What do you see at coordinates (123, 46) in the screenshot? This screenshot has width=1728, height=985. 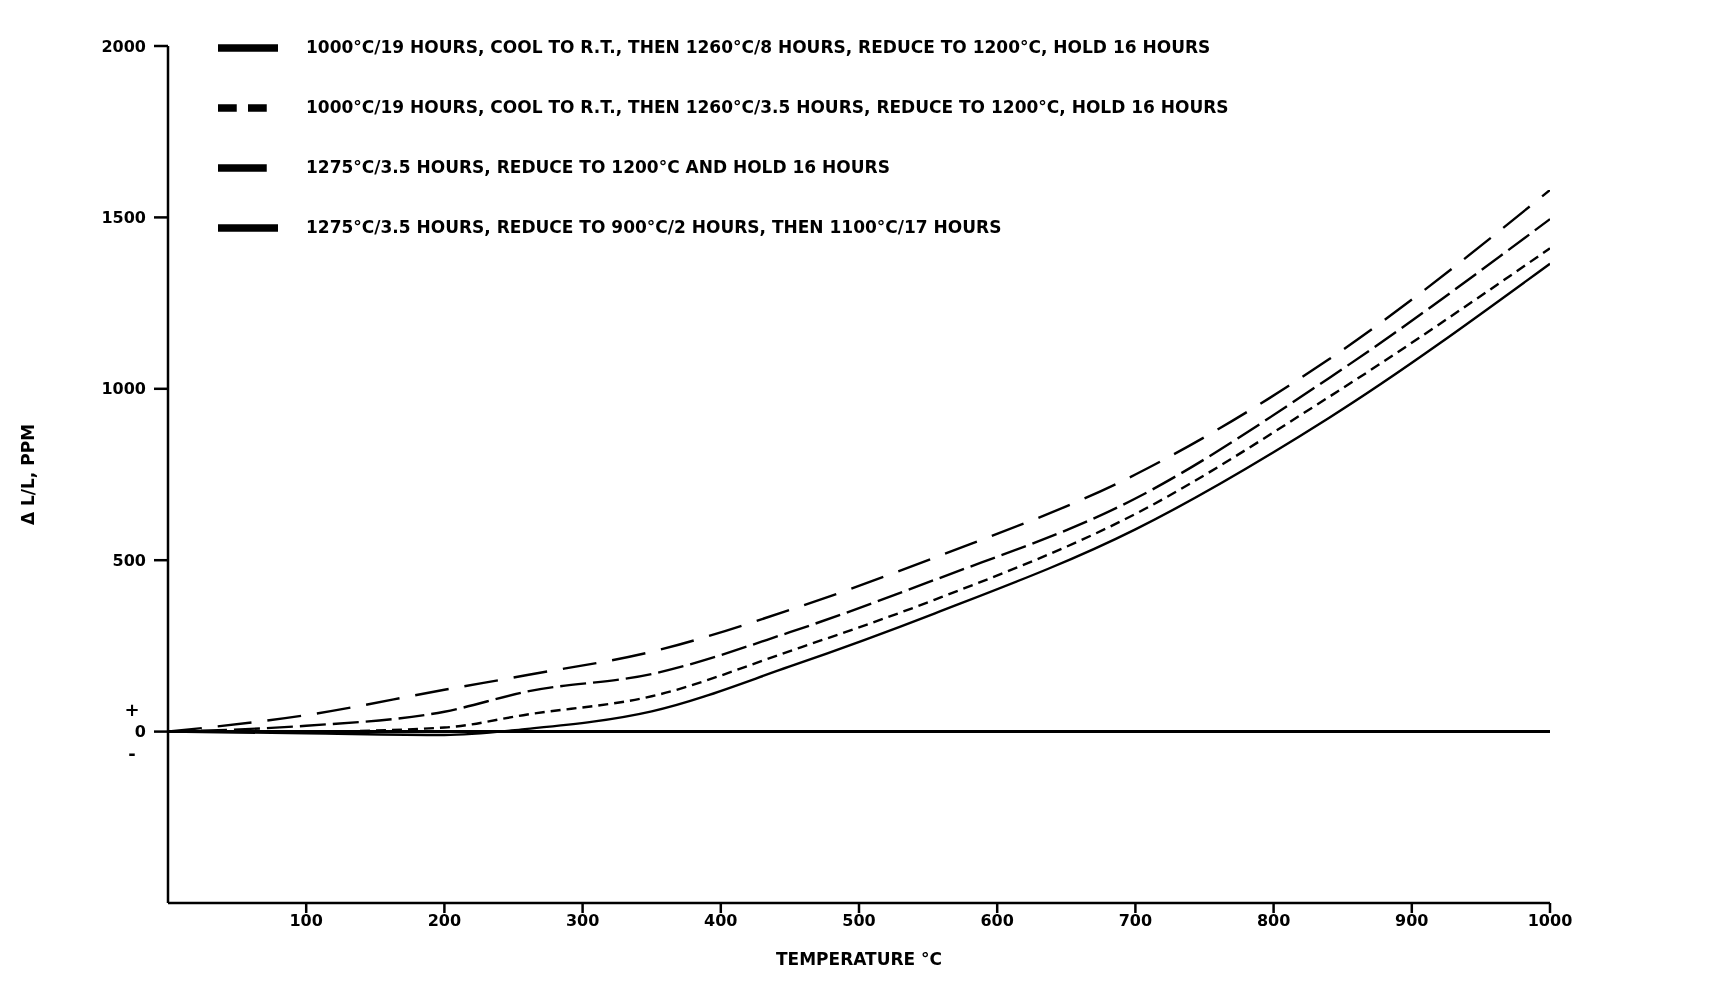 I see `y-tick-label: 2000` at bounding box center [123, 46].